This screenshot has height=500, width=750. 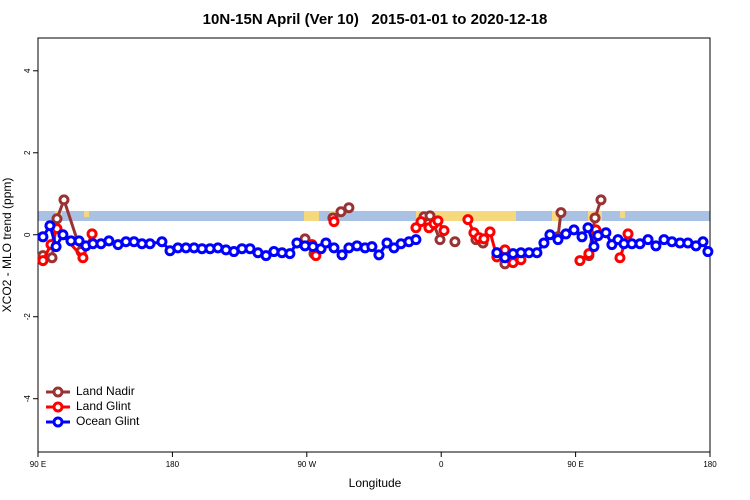 What do you see at coordinates (27, 152) in the screenshot?
I see `y-tick-label: 2` at bounding box center [27, 152].